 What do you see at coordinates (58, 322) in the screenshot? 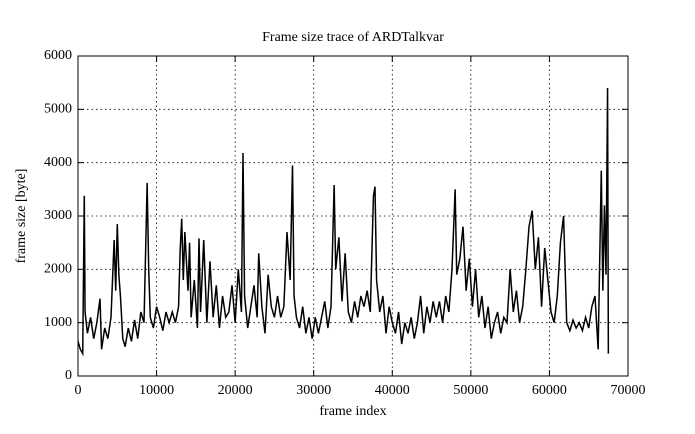
I see `y-tick-label: 1000` at bounding box center [58, 322].